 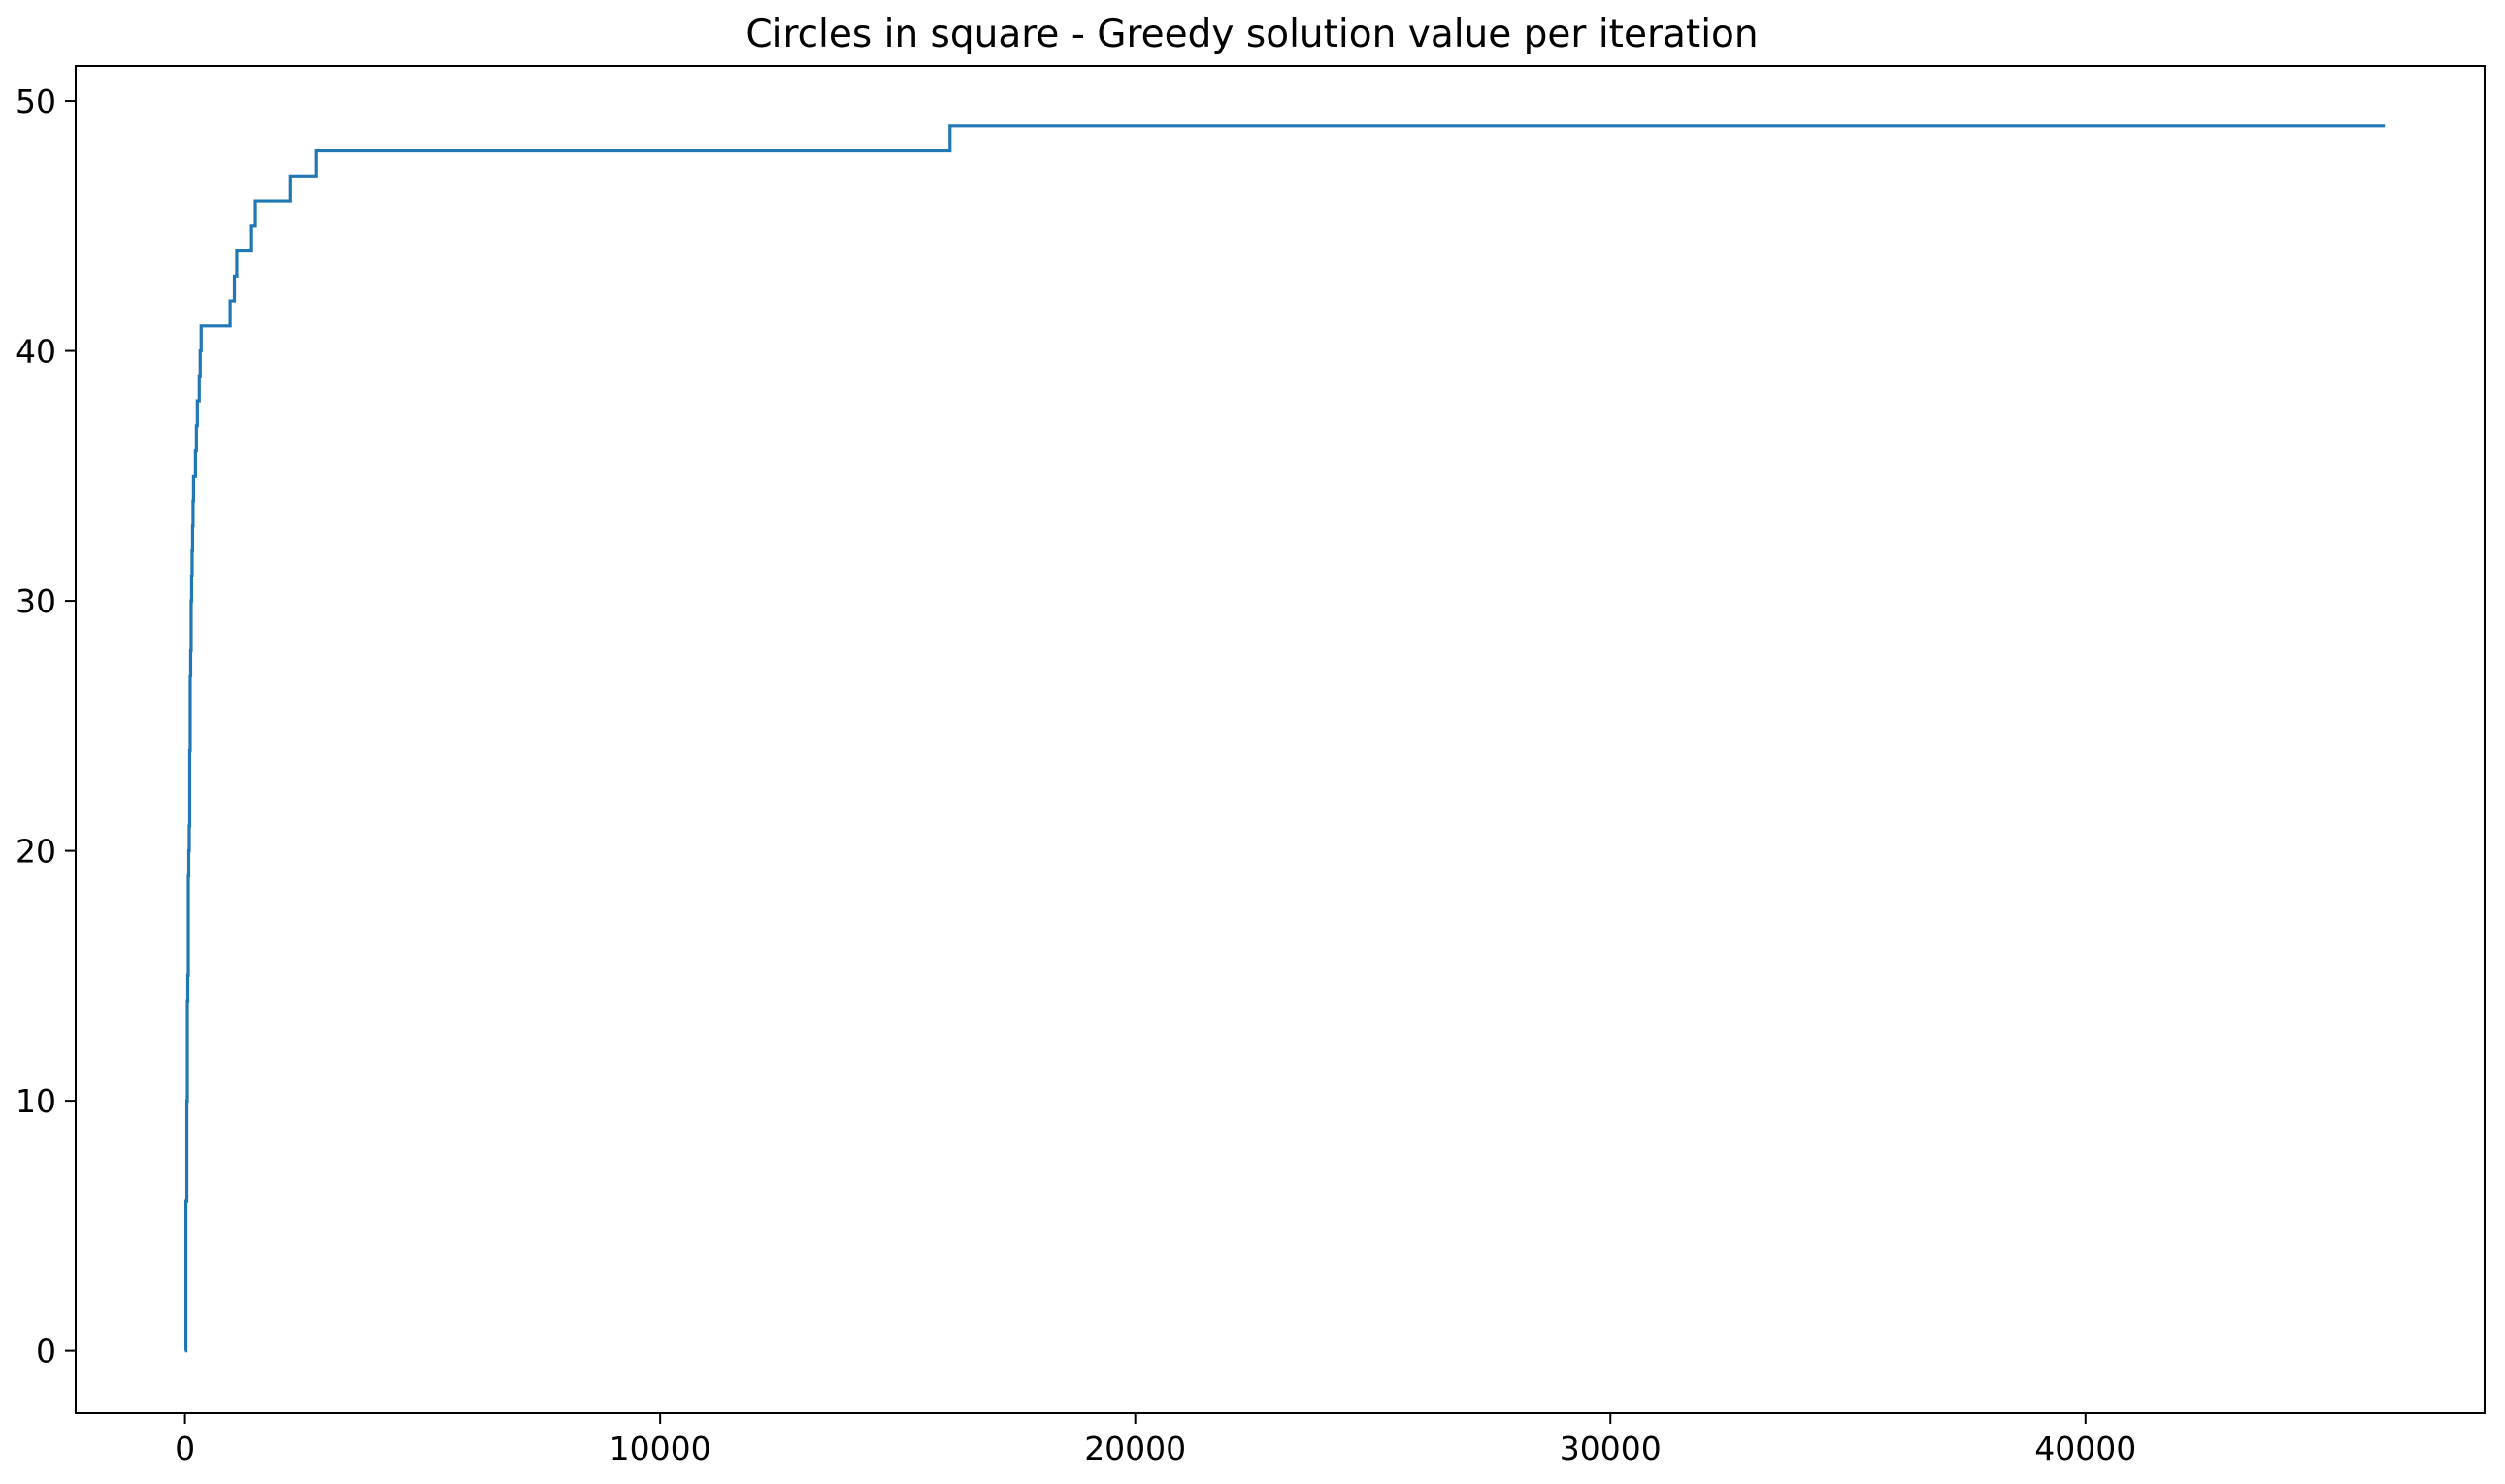 What do you see at coordinates (185, 1449) in the screenshot?
I see `x-tick-label: 0` at bounding box center [185, 1449].